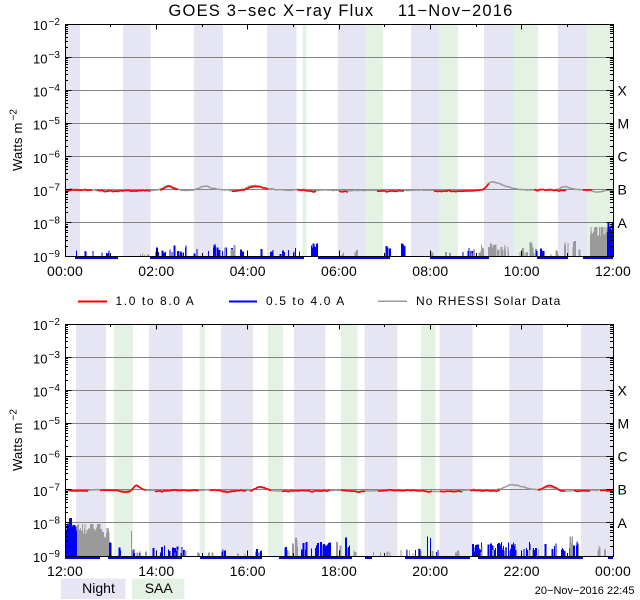 The width and height of the screenshot is (640, 600). Describe the element at coordinates (585, 591) in the screenshot. I see `svg-text: 20−Nov−2016 22:45` at that location.